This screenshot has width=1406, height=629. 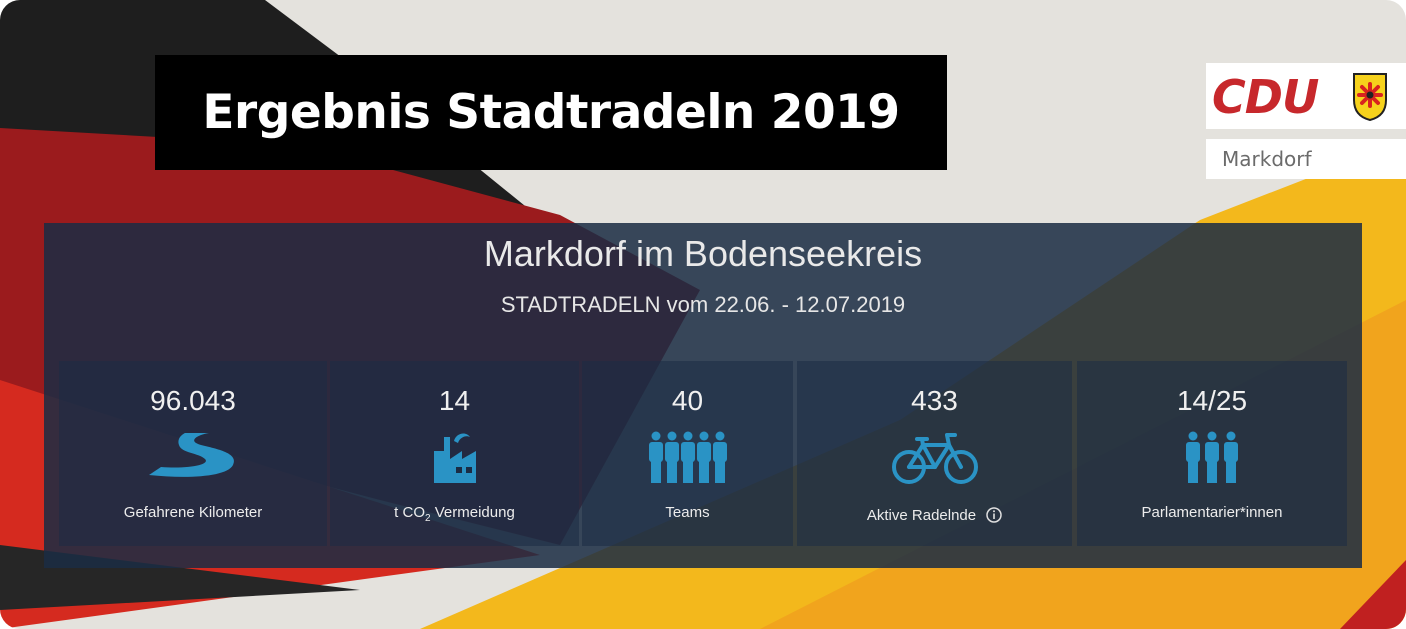 I want to click on road-icon, so click(x=192, y=455).